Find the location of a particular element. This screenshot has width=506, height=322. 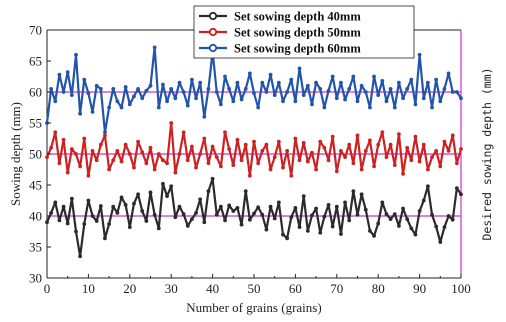

x-tick-label: 40 is located at coordinates (212, 288).